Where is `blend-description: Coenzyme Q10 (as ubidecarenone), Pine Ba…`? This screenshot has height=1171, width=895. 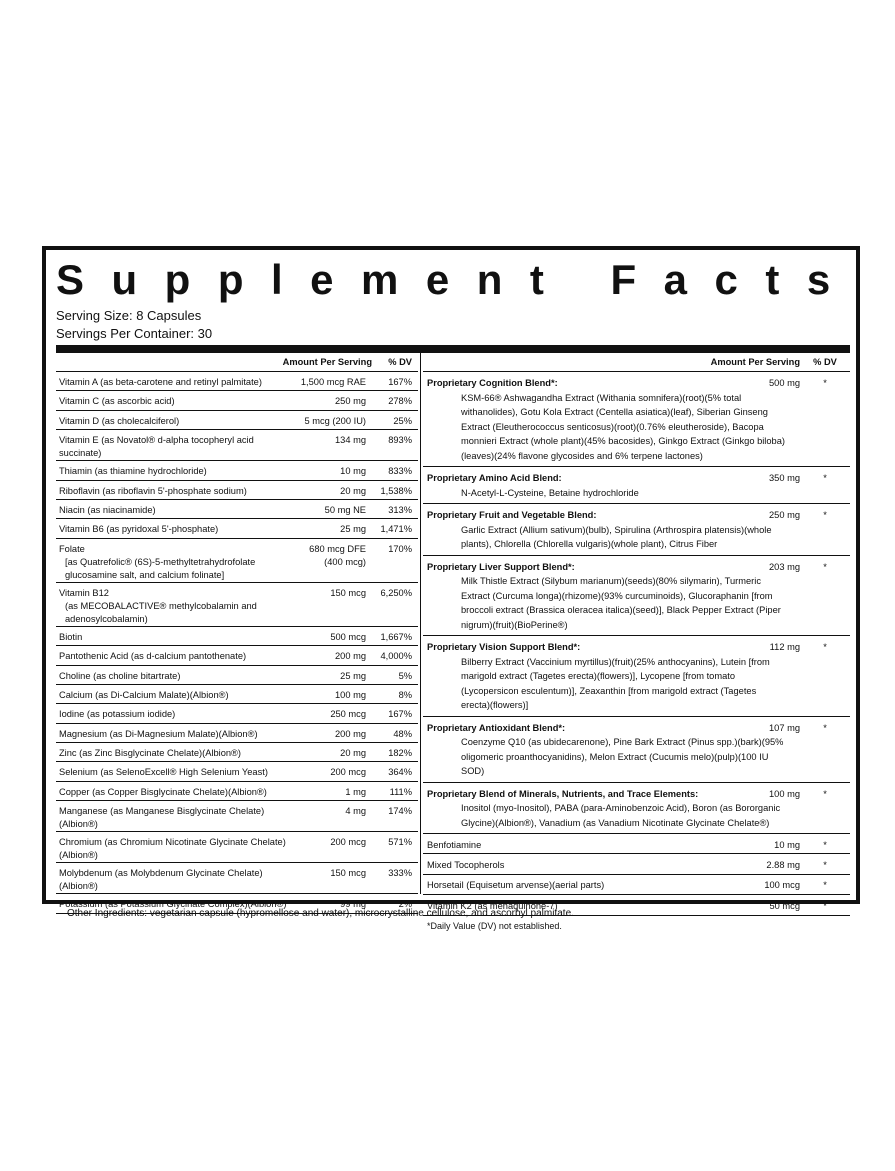
blend-description: Coenzyme Q10 (as ubidecarenone), Pine Ba… is located at coordinates (622, 756).